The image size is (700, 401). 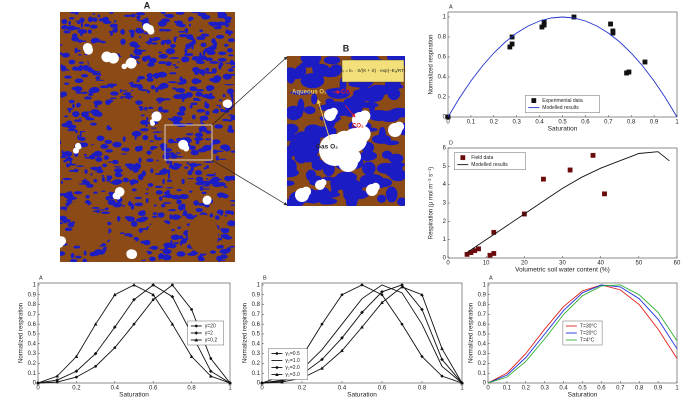 I want to click on x-tick-label: 1, so click(x=462, y=389).